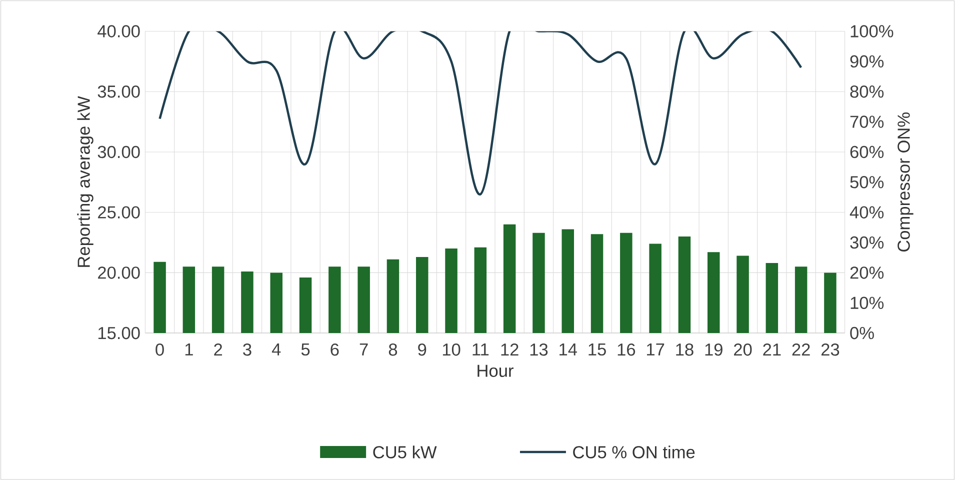 The width and height of the screenshot is (955, 480). What do you see at coordinates (634, 452) in the screenshot?
I see `legend-label: CU5 % ON time` at bounding box center [634, 452].